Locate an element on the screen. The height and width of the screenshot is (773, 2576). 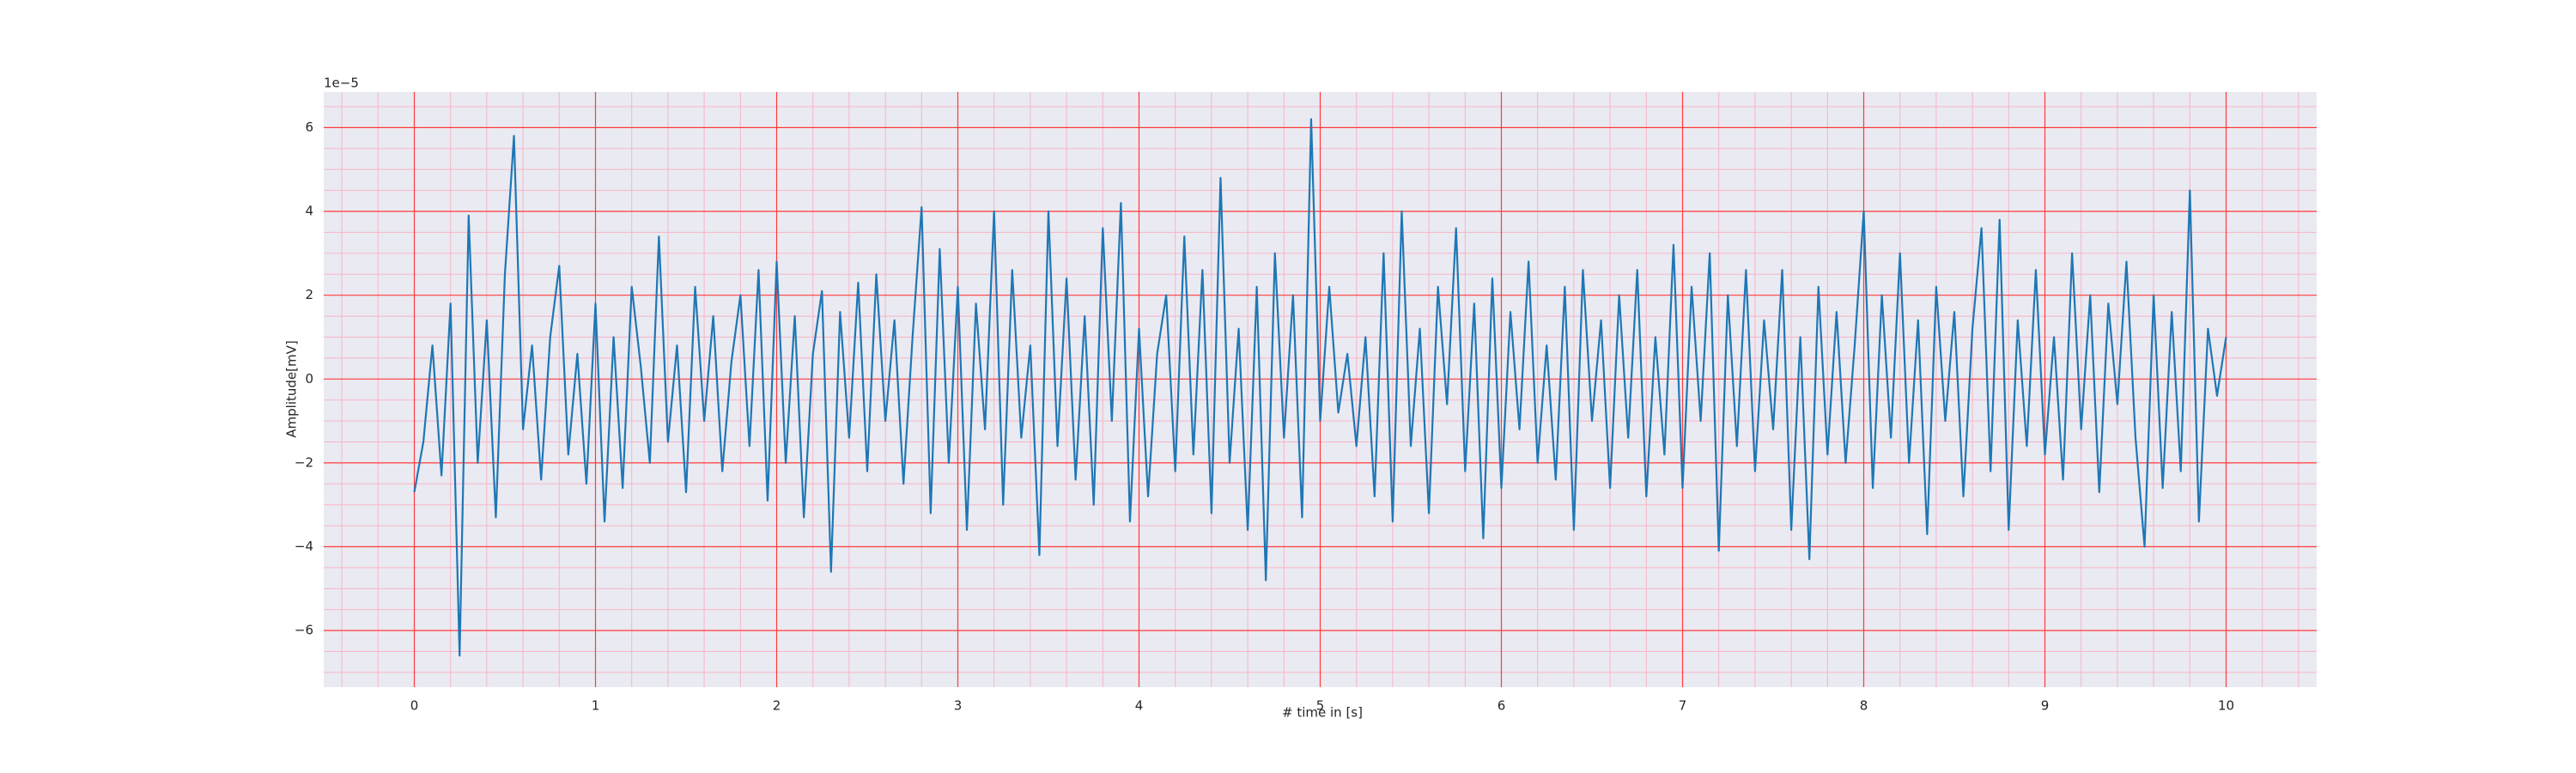
x-tick-label: 5 is located at coordinates (1320, 706).